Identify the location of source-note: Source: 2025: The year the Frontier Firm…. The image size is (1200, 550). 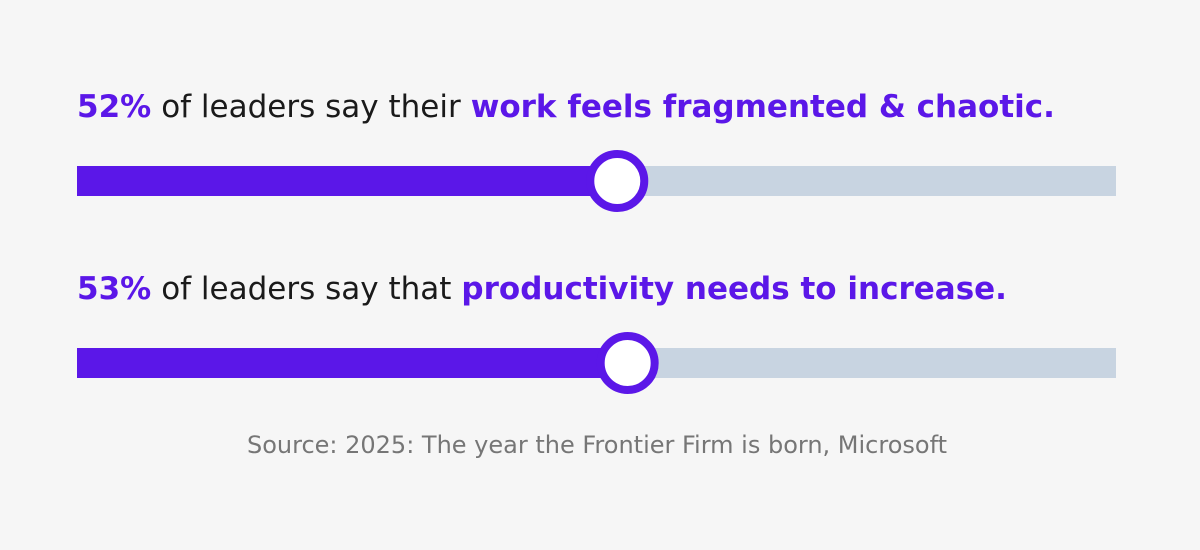
(597, 445).